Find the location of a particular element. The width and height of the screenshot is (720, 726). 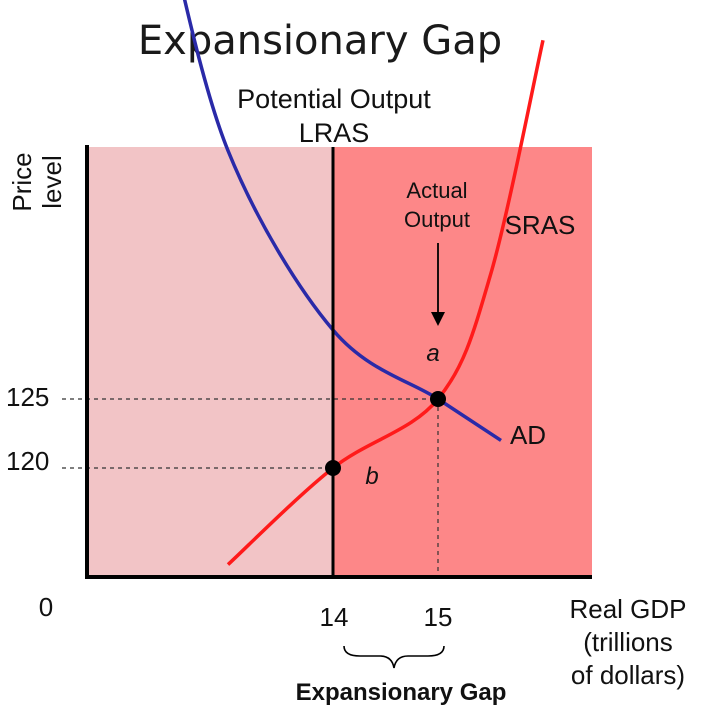

point-a-label: a is located at coordinates (432, 353).